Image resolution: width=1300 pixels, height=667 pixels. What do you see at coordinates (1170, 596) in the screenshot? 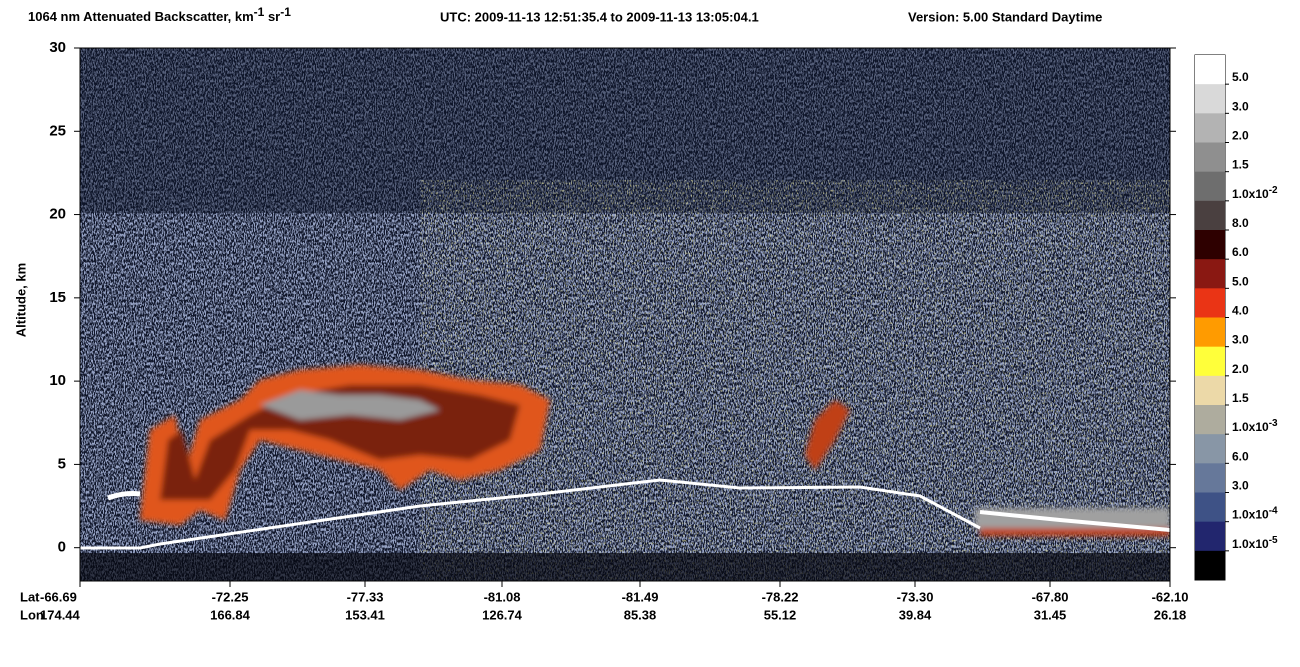
I see `x-tick-label: -62.10` at bounding box center [1170, 596].